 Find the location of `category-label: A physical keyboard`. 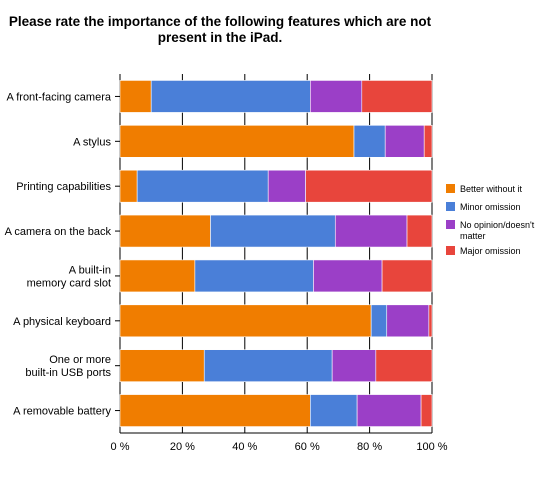

category-label: A physical keyboard is located at coordinates (62, 322).